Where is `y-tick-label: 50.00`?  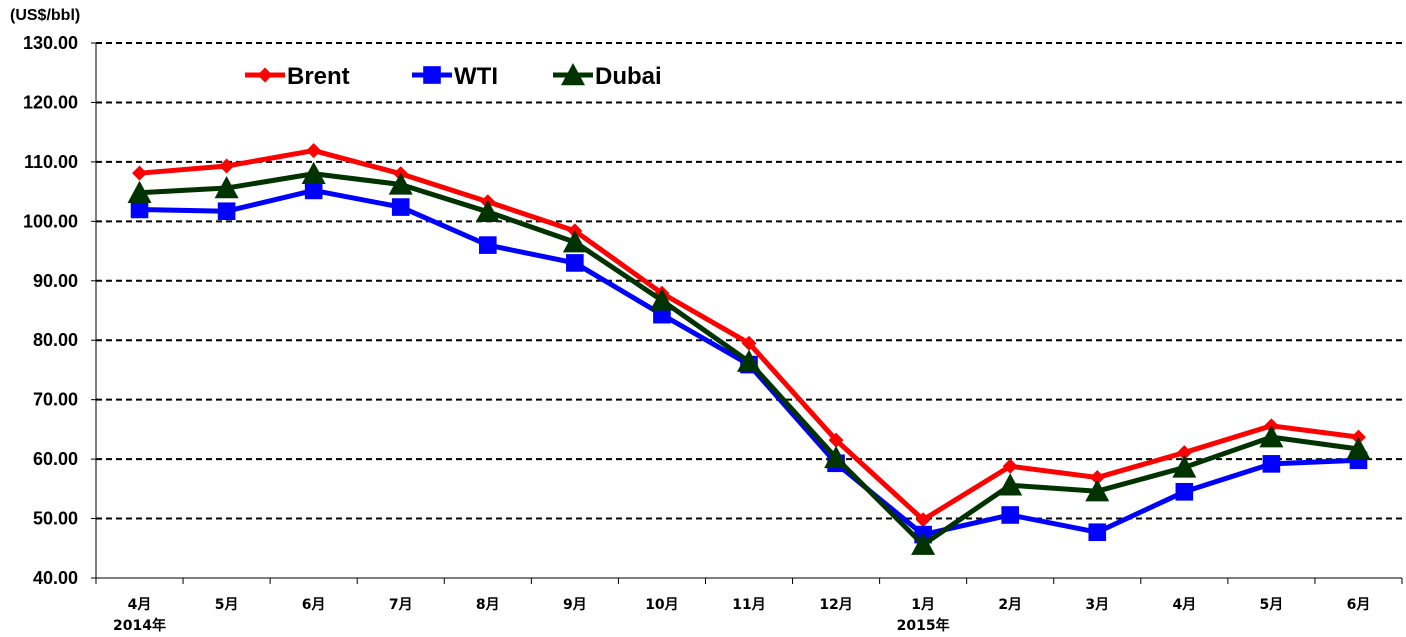
y-tick-label: 50.00 is located at coordinates (55, 519).